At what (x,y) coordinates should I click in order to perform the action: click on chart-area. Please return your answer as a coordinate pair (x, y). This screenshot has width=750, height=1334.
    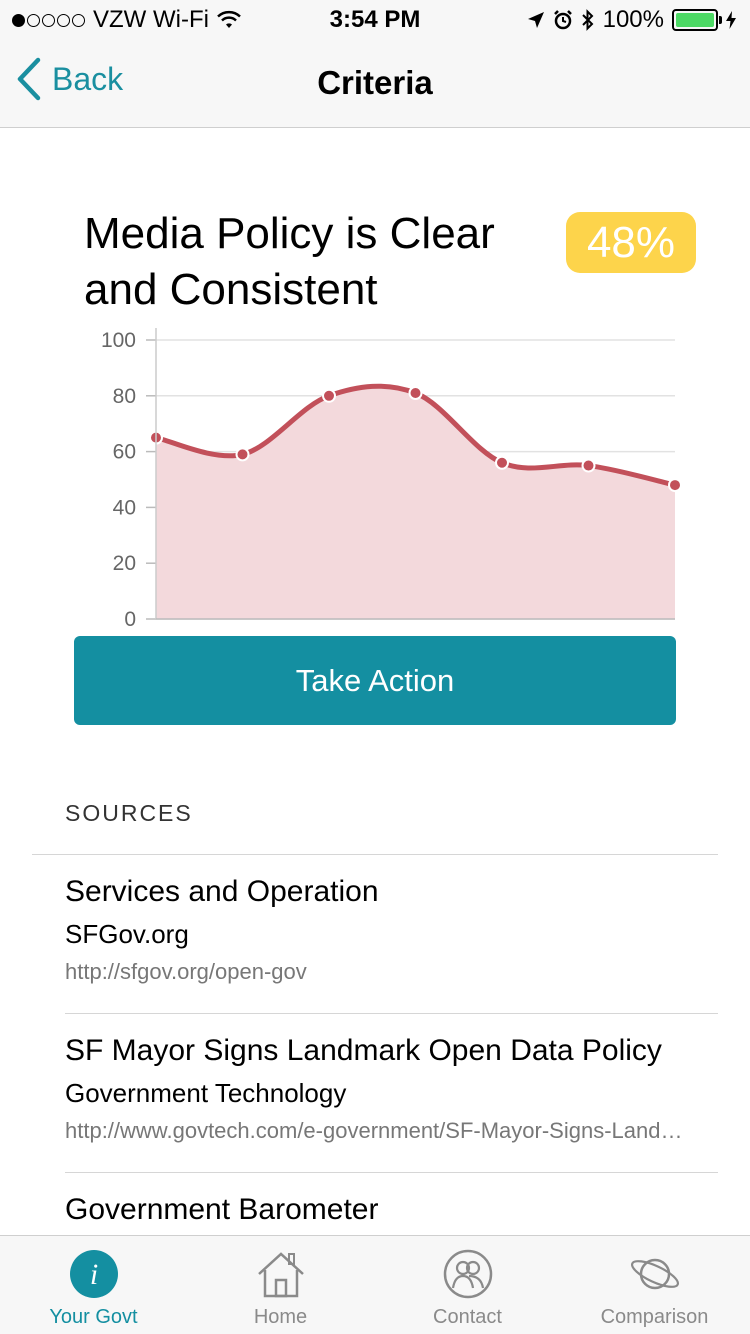
    Looking at the image, I should click on (415, 502).